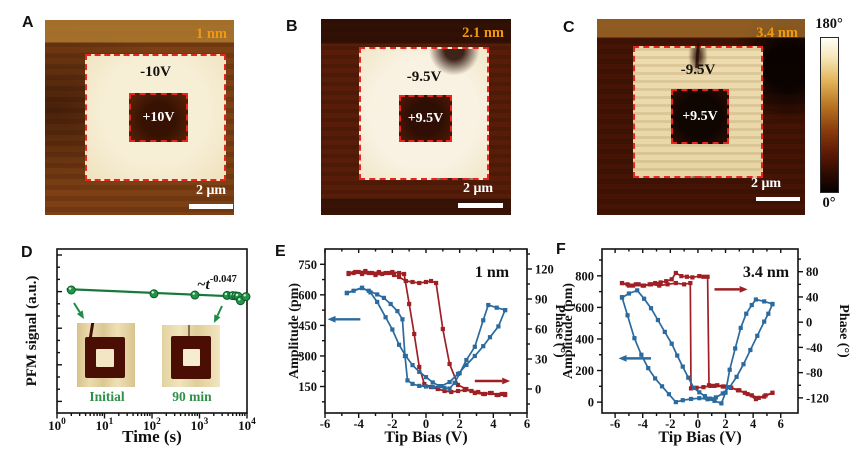 The image size is (850, 459). I want to click on outer-voltage-label-b: -9.5V, so click(424, 77).